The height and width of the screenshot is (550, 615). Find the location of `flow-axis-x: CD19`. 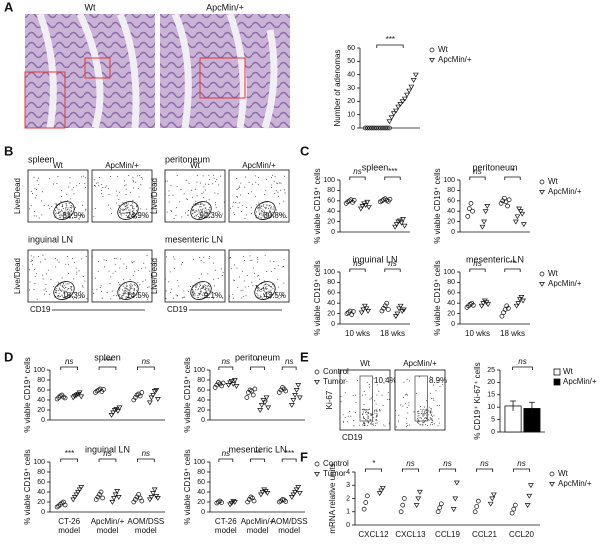

flow-axis-x: CD19 is located at coordinates (177, 309).